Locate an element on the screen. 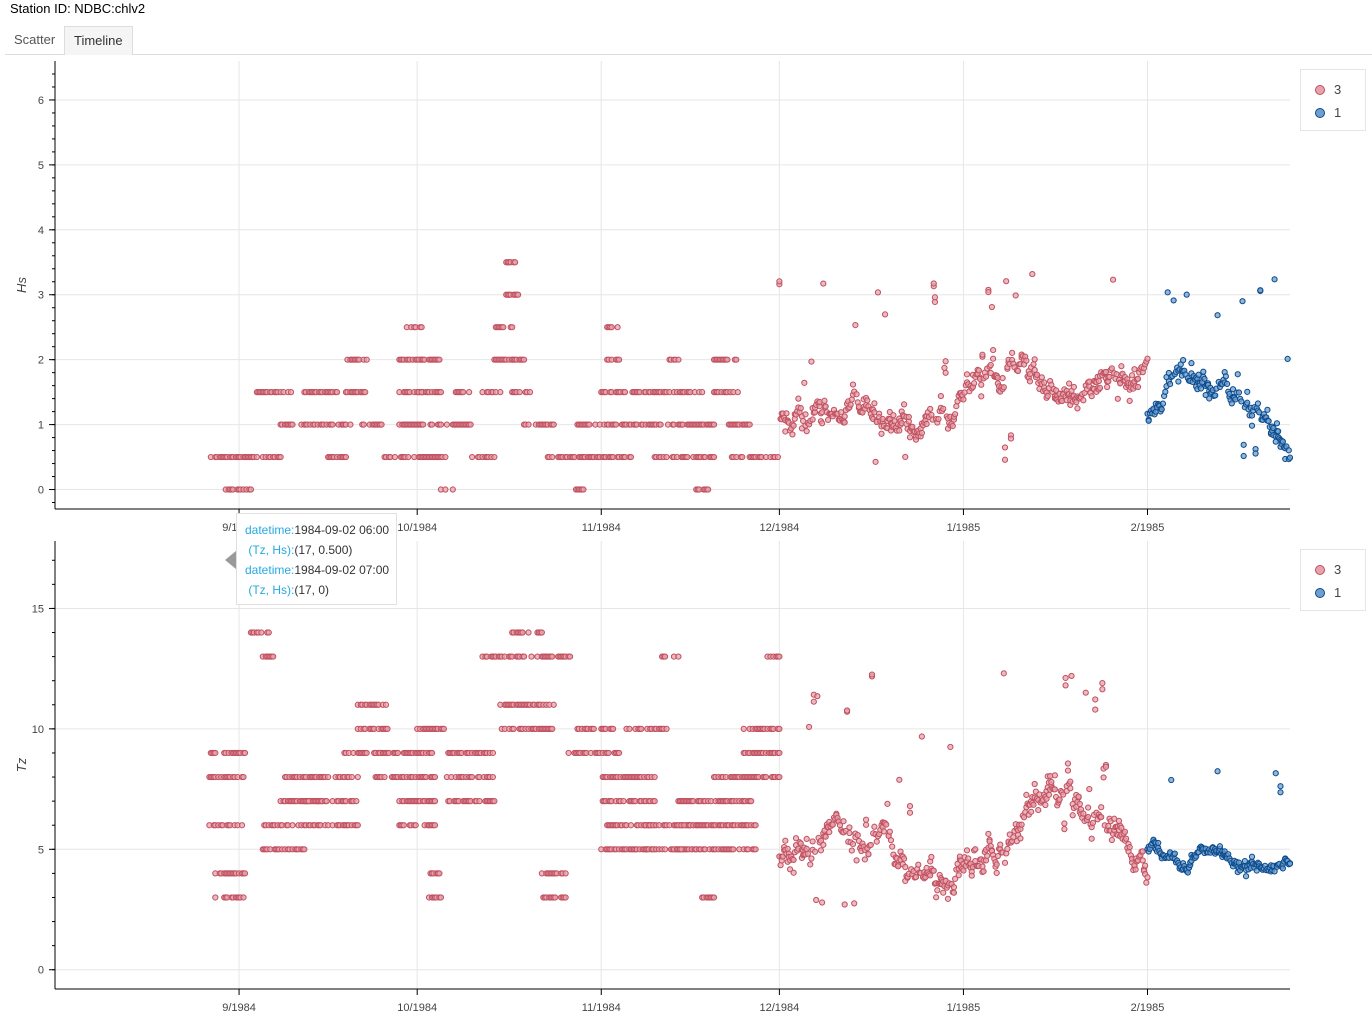 This screenshot has width=1372, height=1035. tab-timeline: Timeline is located at coordinates (98, 40).